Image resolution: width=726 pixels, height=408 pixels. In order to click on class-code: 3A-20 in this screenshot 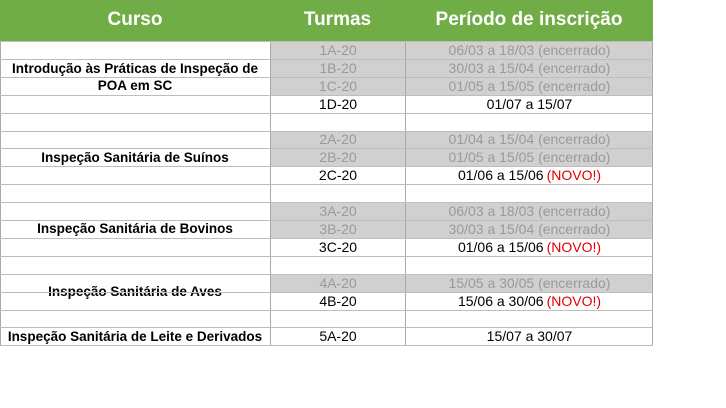, I will do `click(338, 211)`.